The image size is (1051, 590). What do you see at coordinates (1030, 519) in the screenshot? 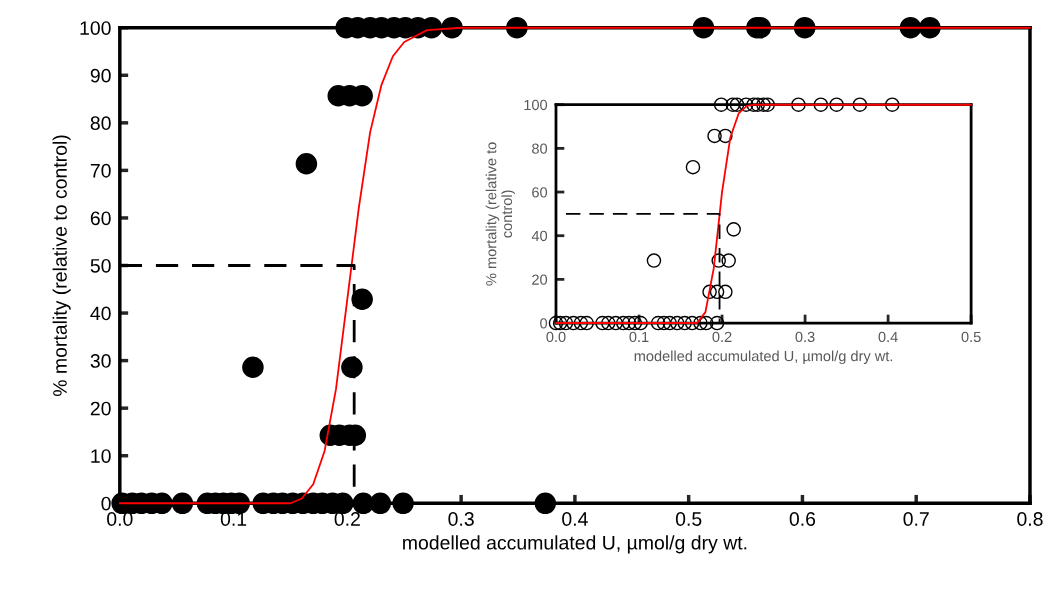
I see `x-tick-label: 0.8` at bounding box center [1030, 519].